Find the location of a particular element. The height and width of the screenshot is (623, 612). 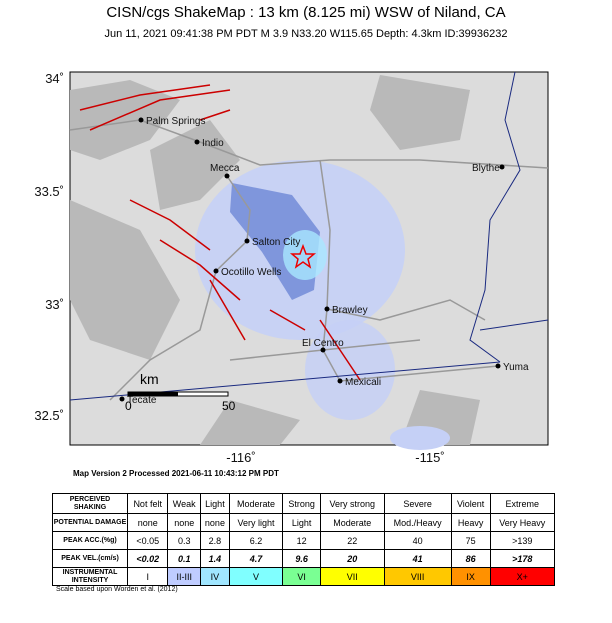

legend-cell: 41 is located at coordinates (417, 558).